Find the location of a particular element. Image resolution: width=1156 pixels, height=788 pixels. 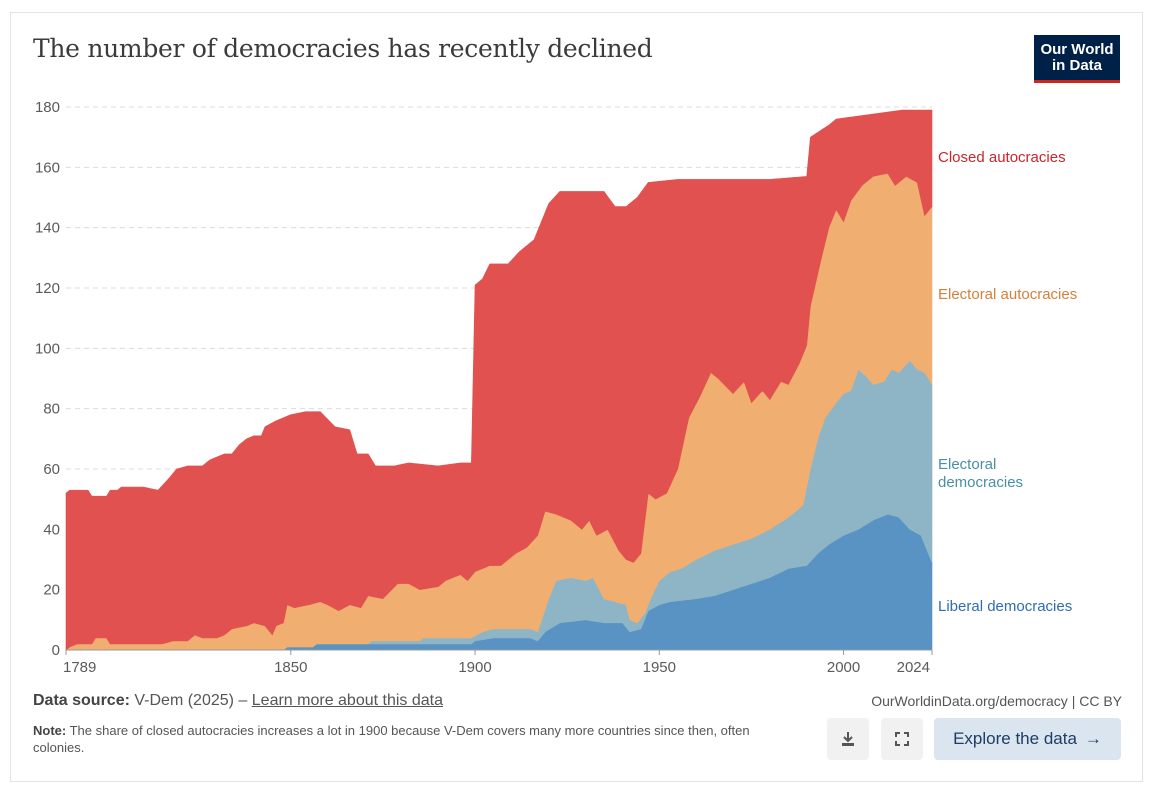

download-icon is located at coordinates (848, 739).